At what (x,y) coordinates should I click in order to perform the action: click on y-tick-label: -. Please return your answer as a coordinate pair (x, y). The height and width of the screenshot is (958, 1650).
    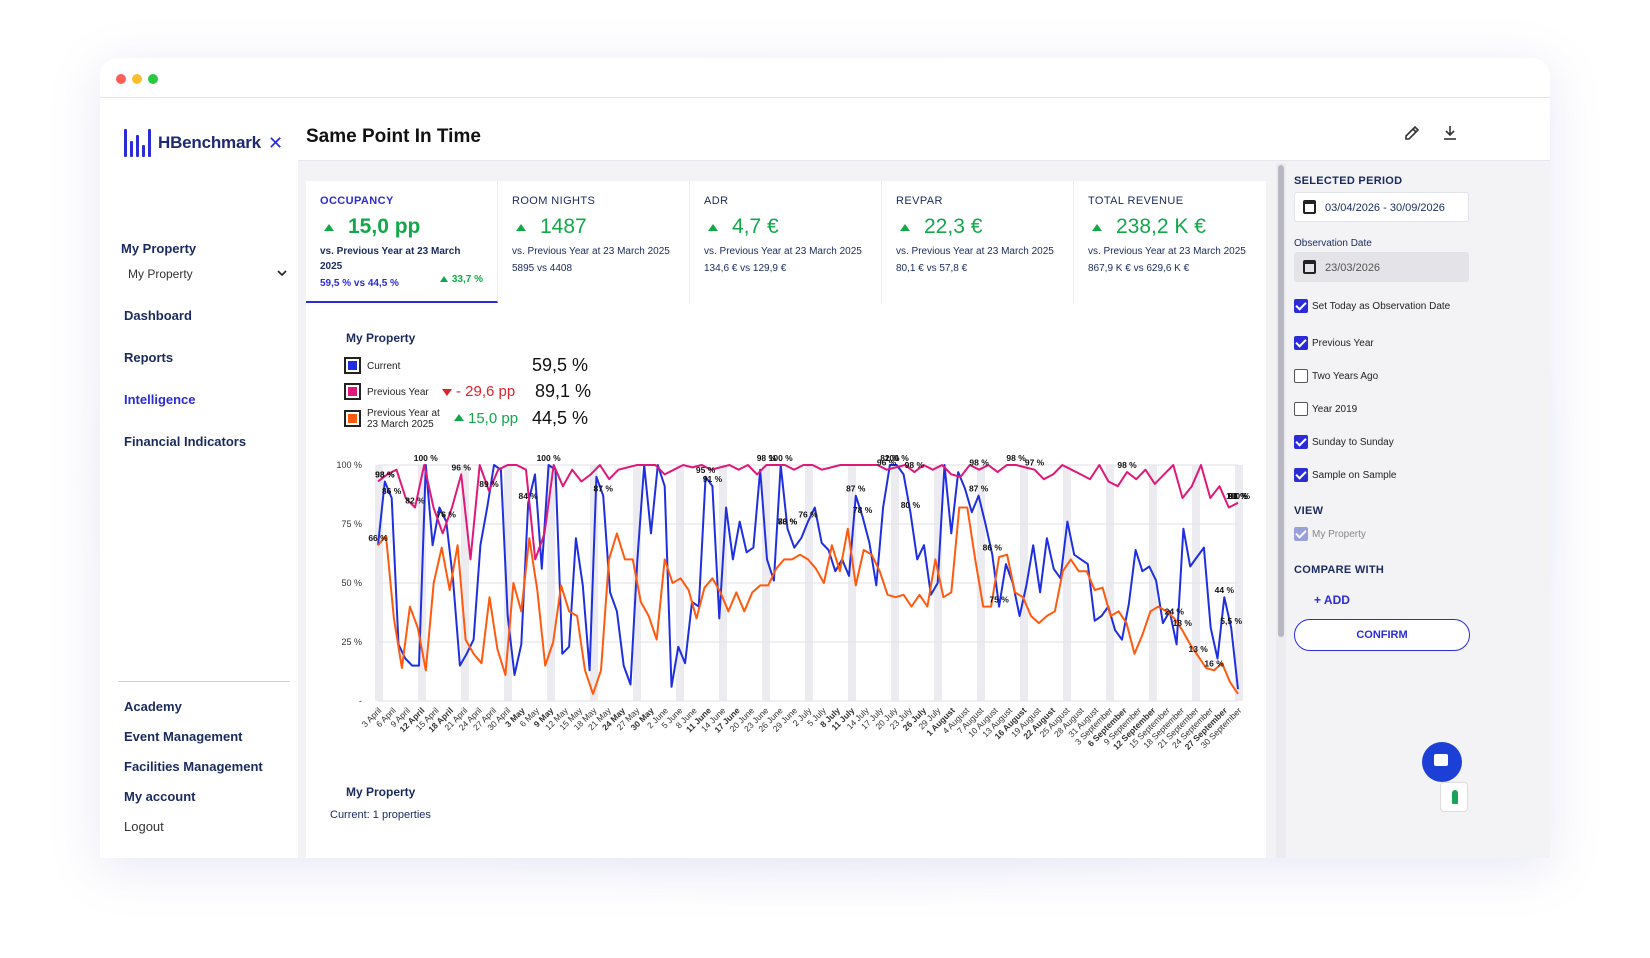
    Looking at the image, I should click on (360, 701).